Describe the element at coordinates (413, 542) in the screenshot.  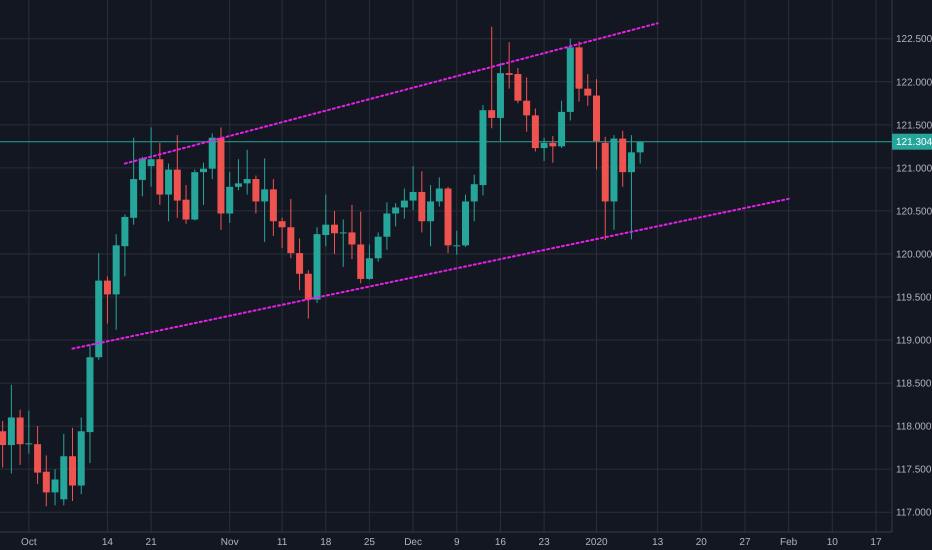
I see `x-tick-label: Dec` at that location.